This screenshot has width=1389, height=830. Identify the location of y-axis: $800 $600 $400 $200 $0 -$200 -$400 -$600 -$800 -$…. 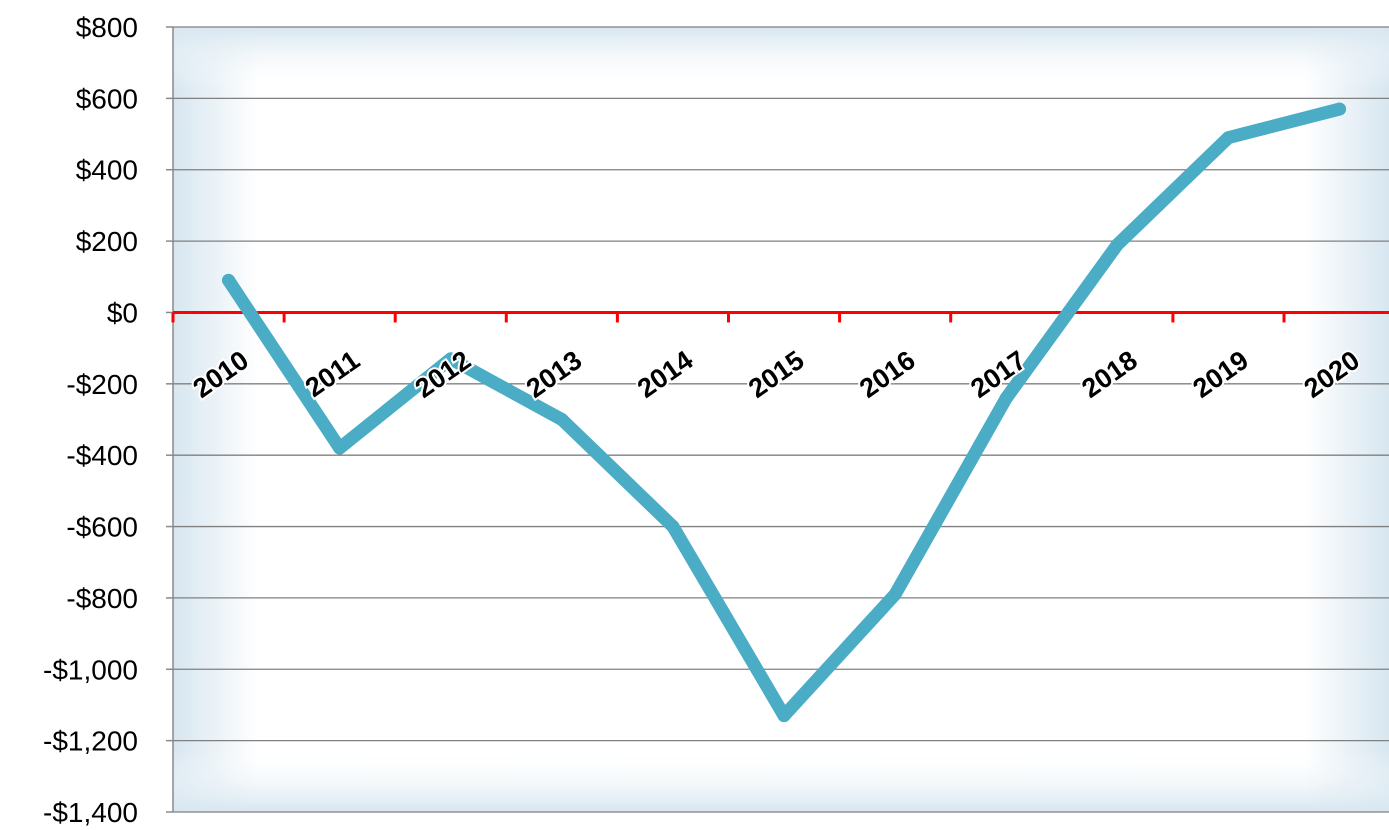
(108, 420).